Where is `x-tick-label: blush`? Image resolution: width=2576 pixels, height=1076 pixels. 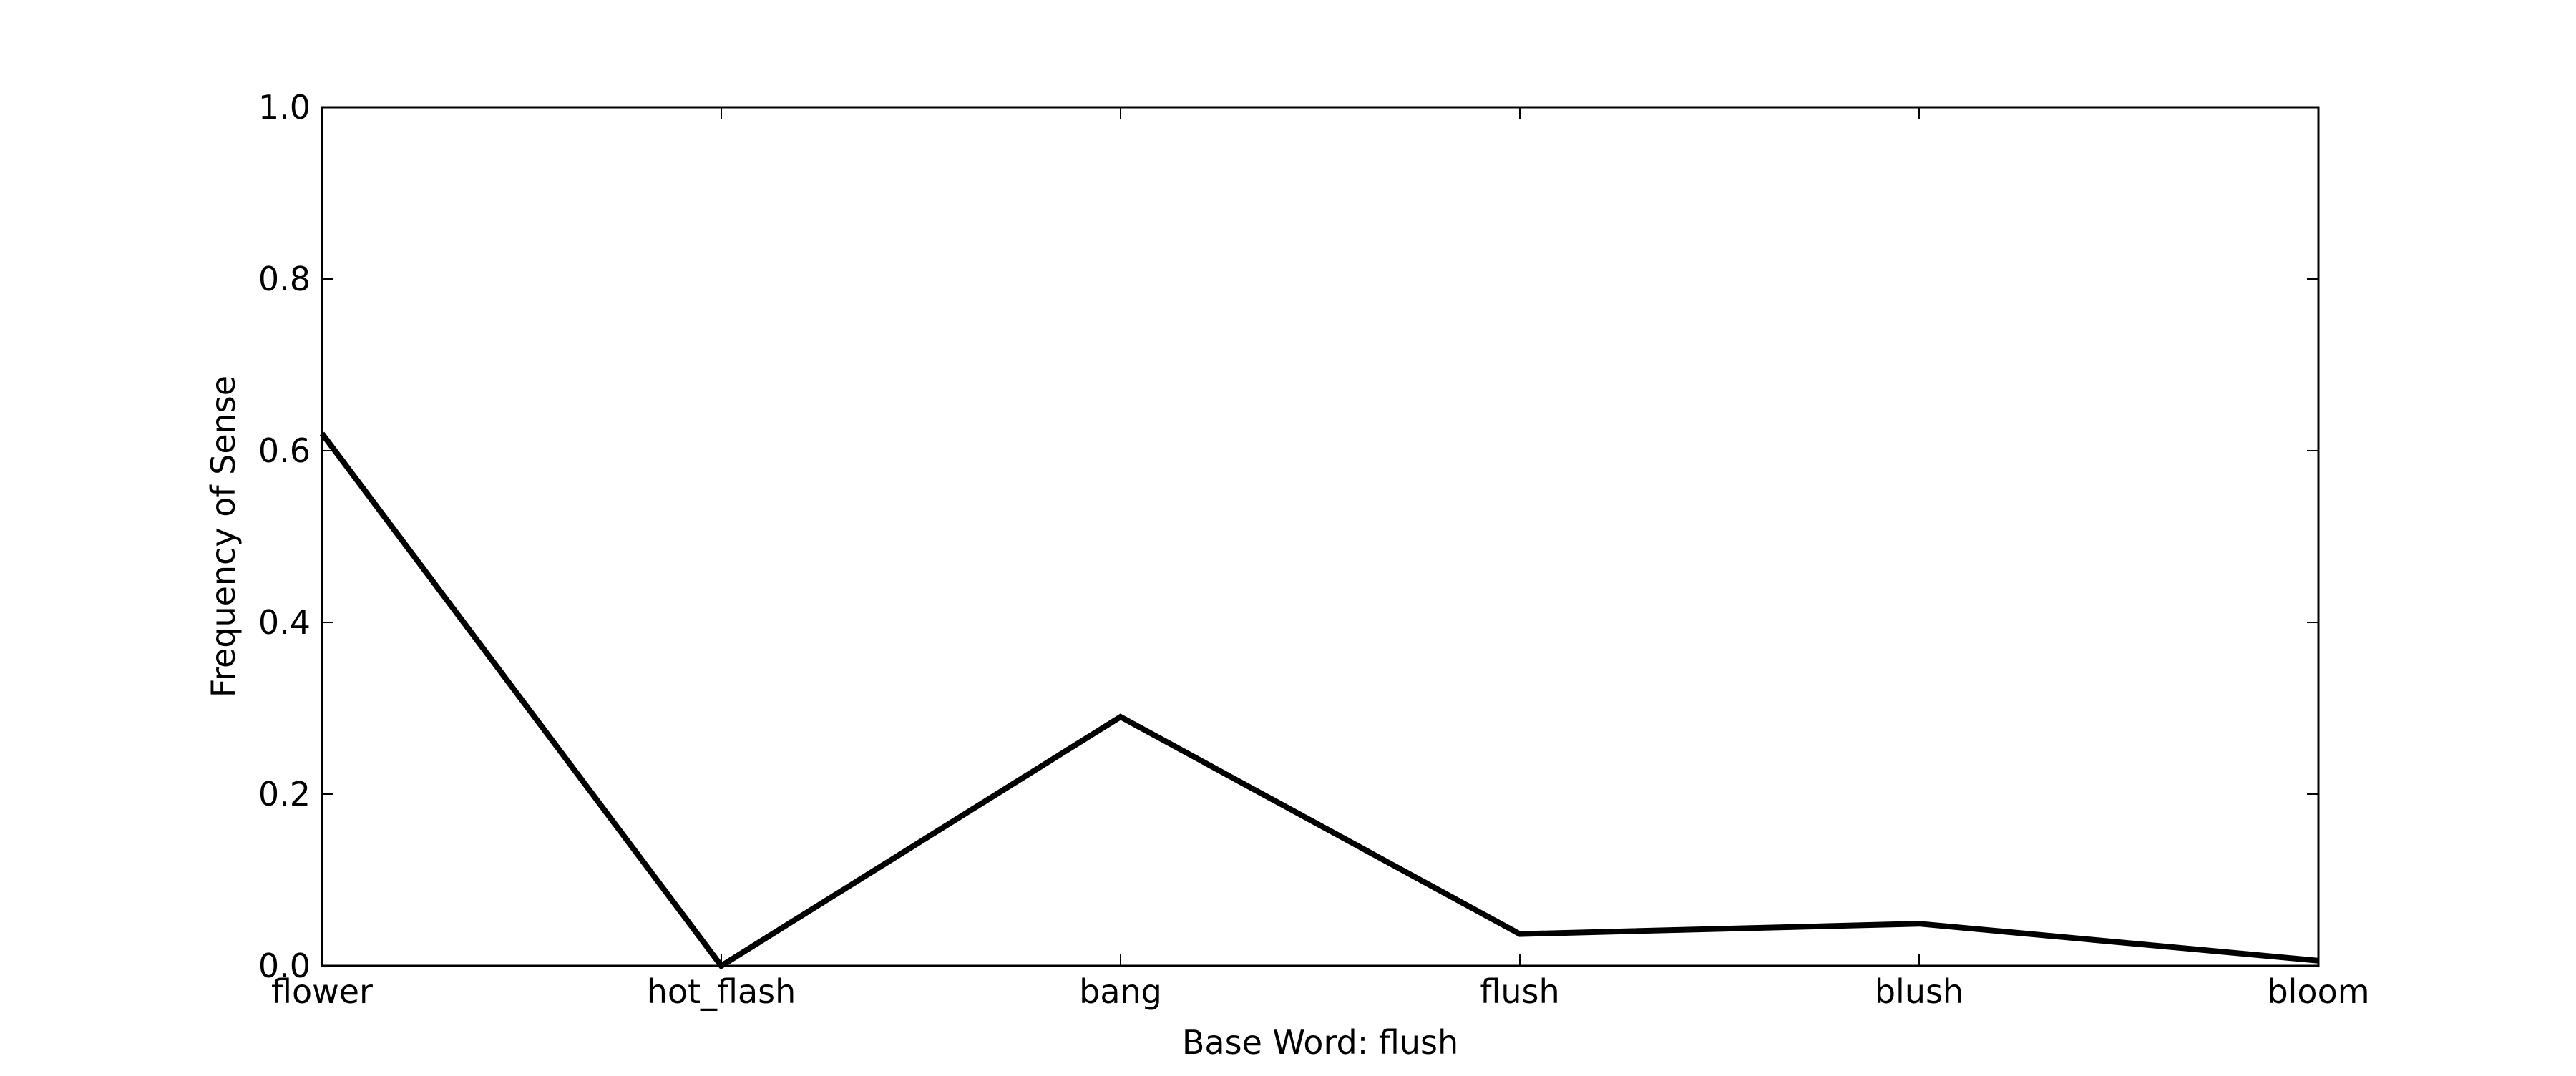
x-tick-label: blush is located at coordinates (1919, 992).